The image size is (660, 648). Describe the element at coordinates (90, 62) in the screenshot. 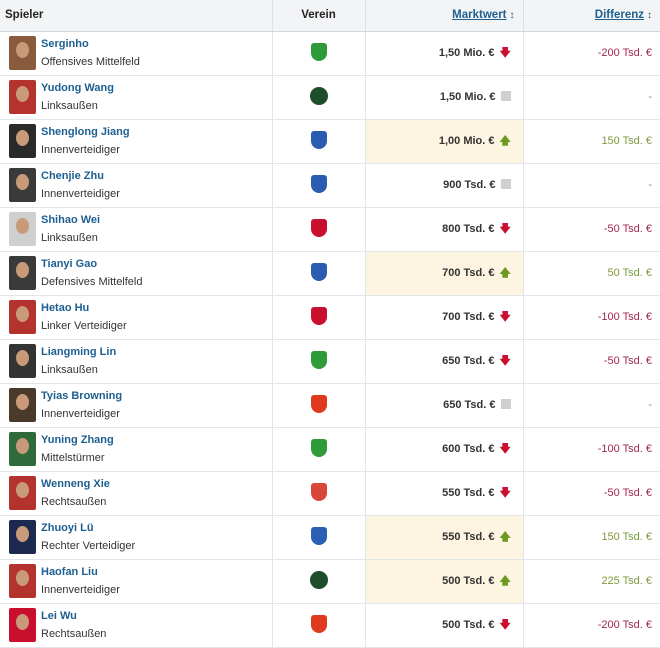

I see `player-position: Offensives Mittelfeld` at that location.